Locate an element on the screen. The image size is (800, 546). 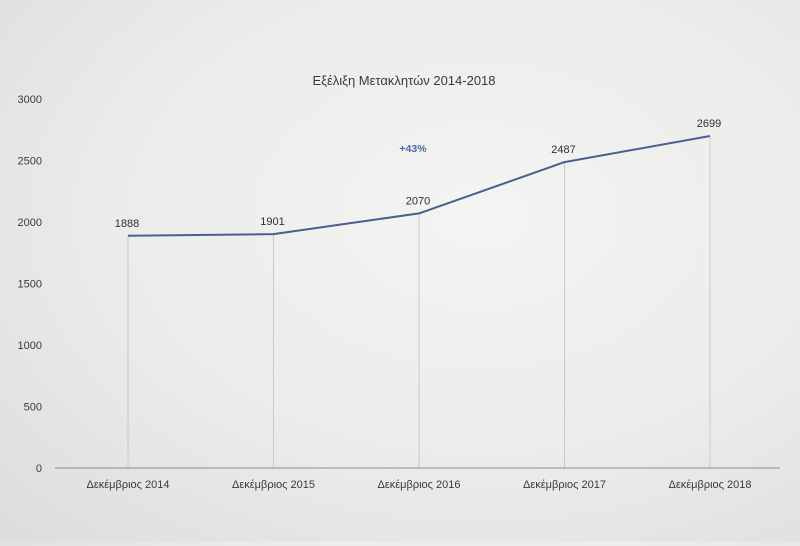
series-line is located at coordinates (419, 186).